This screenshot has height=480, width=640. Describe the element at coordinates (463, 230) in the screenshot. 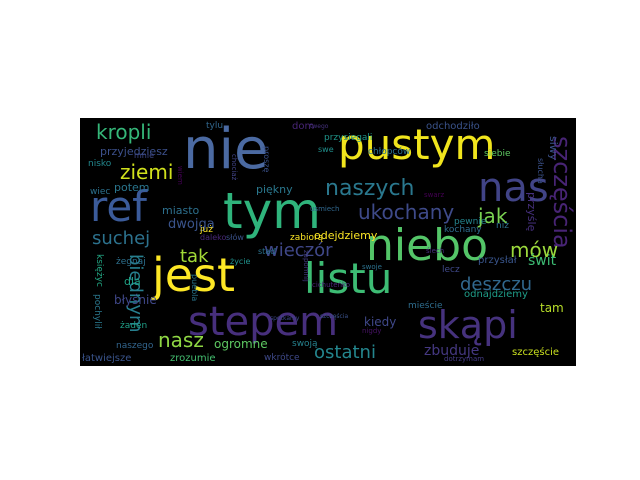

I see `cloud-word: kochany` at that location.